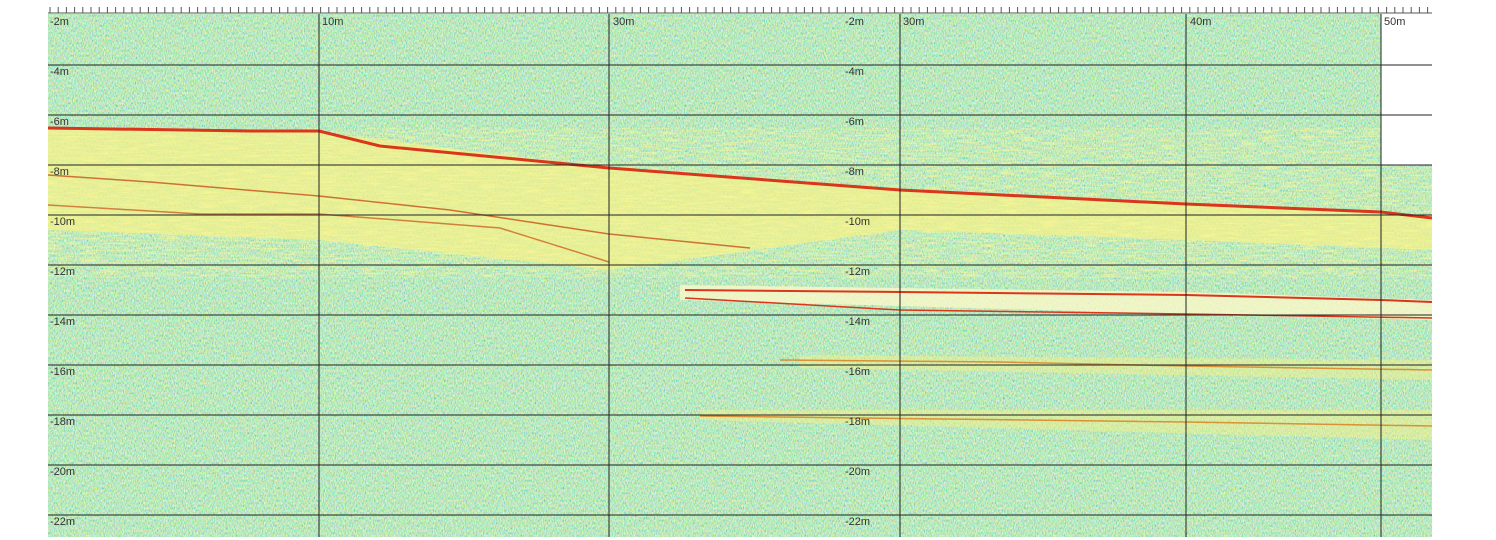 The width and height of the screenshot is (1496, 540). Describe the element at coordinates (1394, 22) in the screenshot. I see `distance-label: 50m` at that location.